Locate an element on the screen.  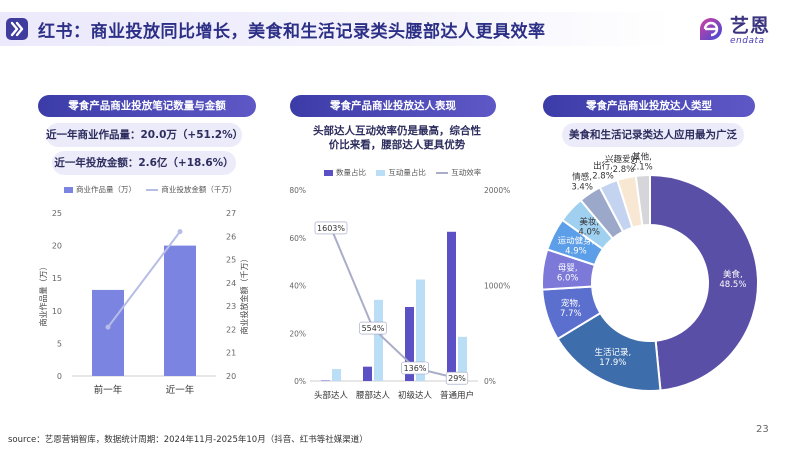
slice-label-line: 母婴, is located at coordinates (568, 268).